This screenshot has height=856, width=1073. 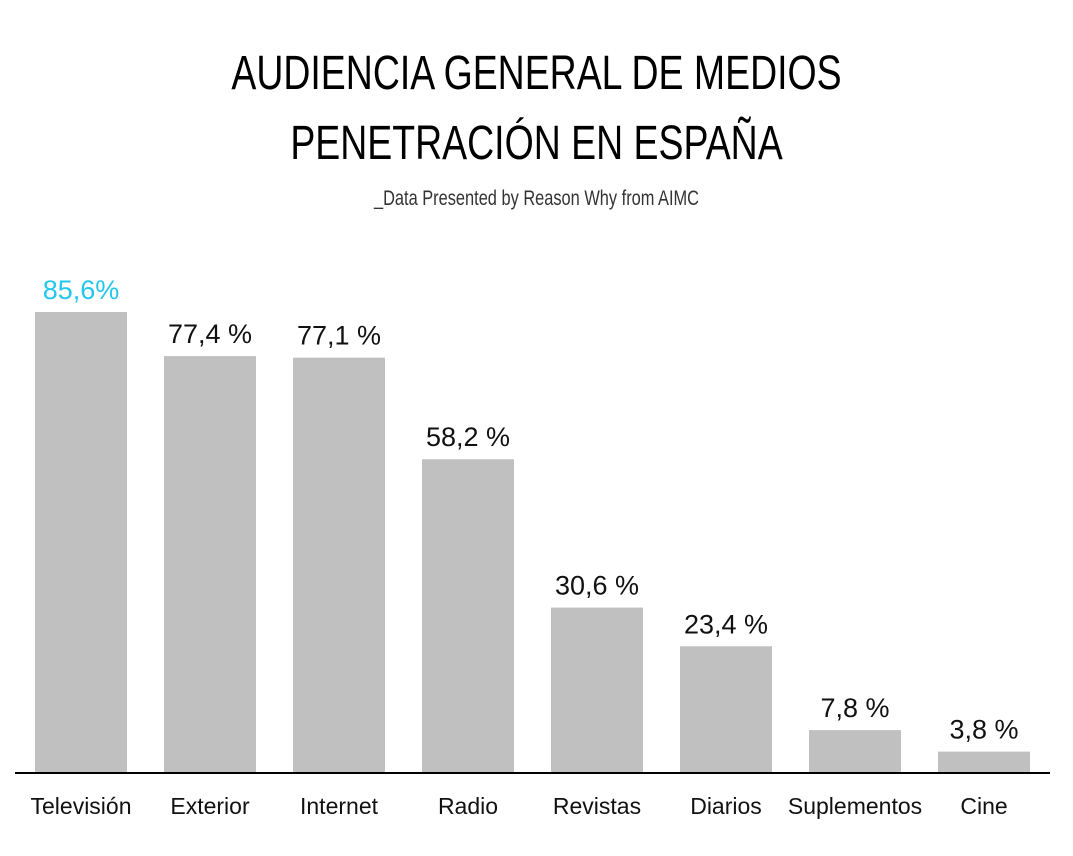 I want to click on value-label-3: 77,1 %, so click(x=339, y=336).